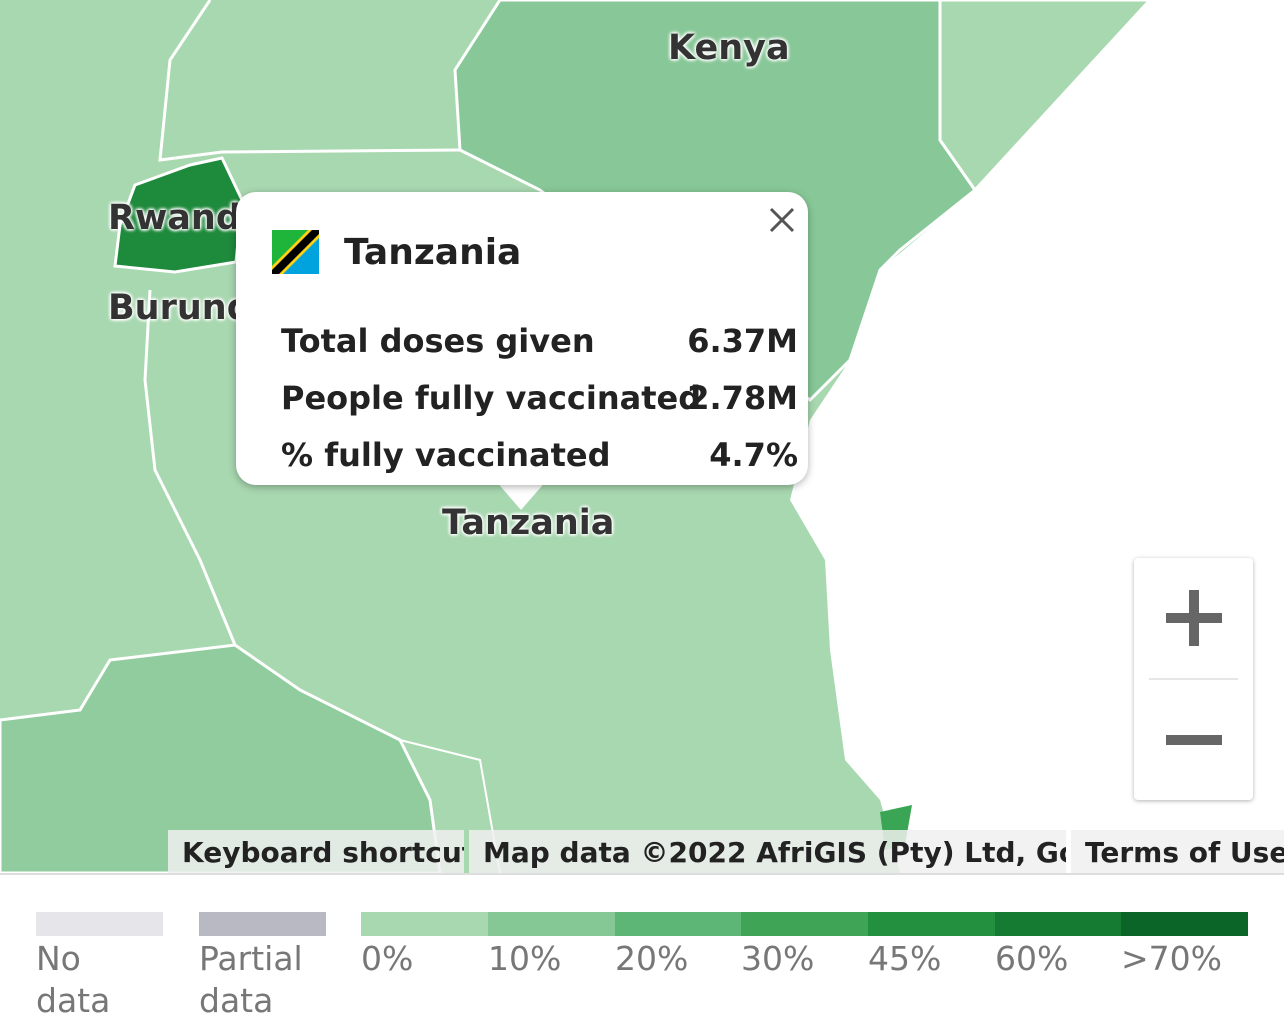  Describe the element at coordinates (387, 958) in the screenshot. I see `legend-label: 0%` at that location.